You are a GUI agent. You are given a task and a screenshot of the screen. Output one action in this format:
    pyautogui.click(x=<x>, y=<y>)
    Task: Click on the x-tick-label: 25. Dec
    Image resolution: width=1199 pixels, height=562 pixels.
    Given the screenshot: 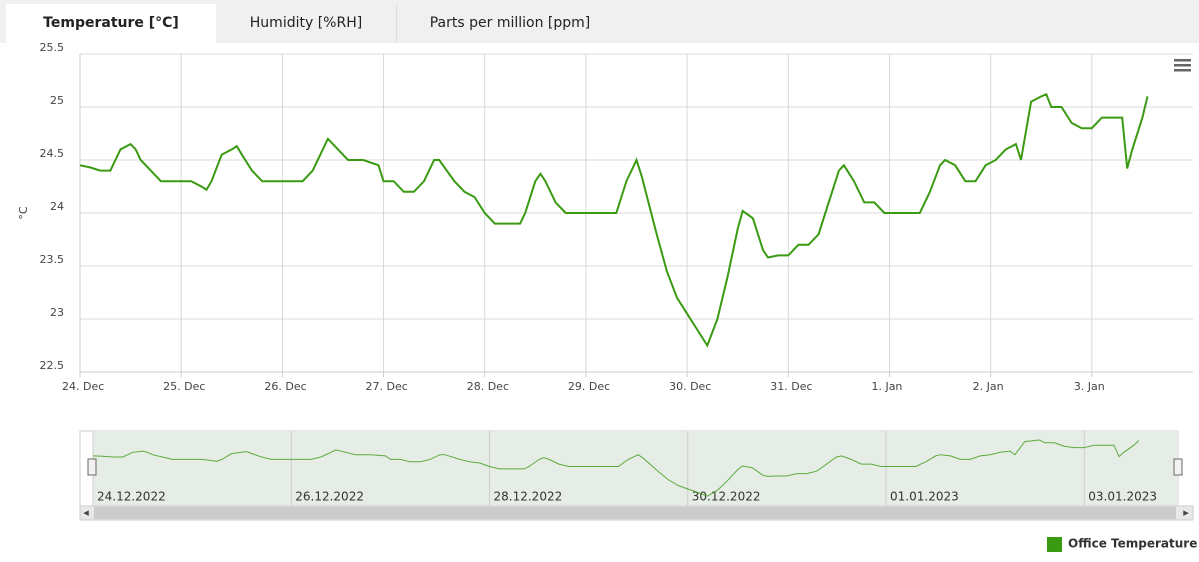 What is the action you would take?
    pyautogui.click(x=184, y=386)
    